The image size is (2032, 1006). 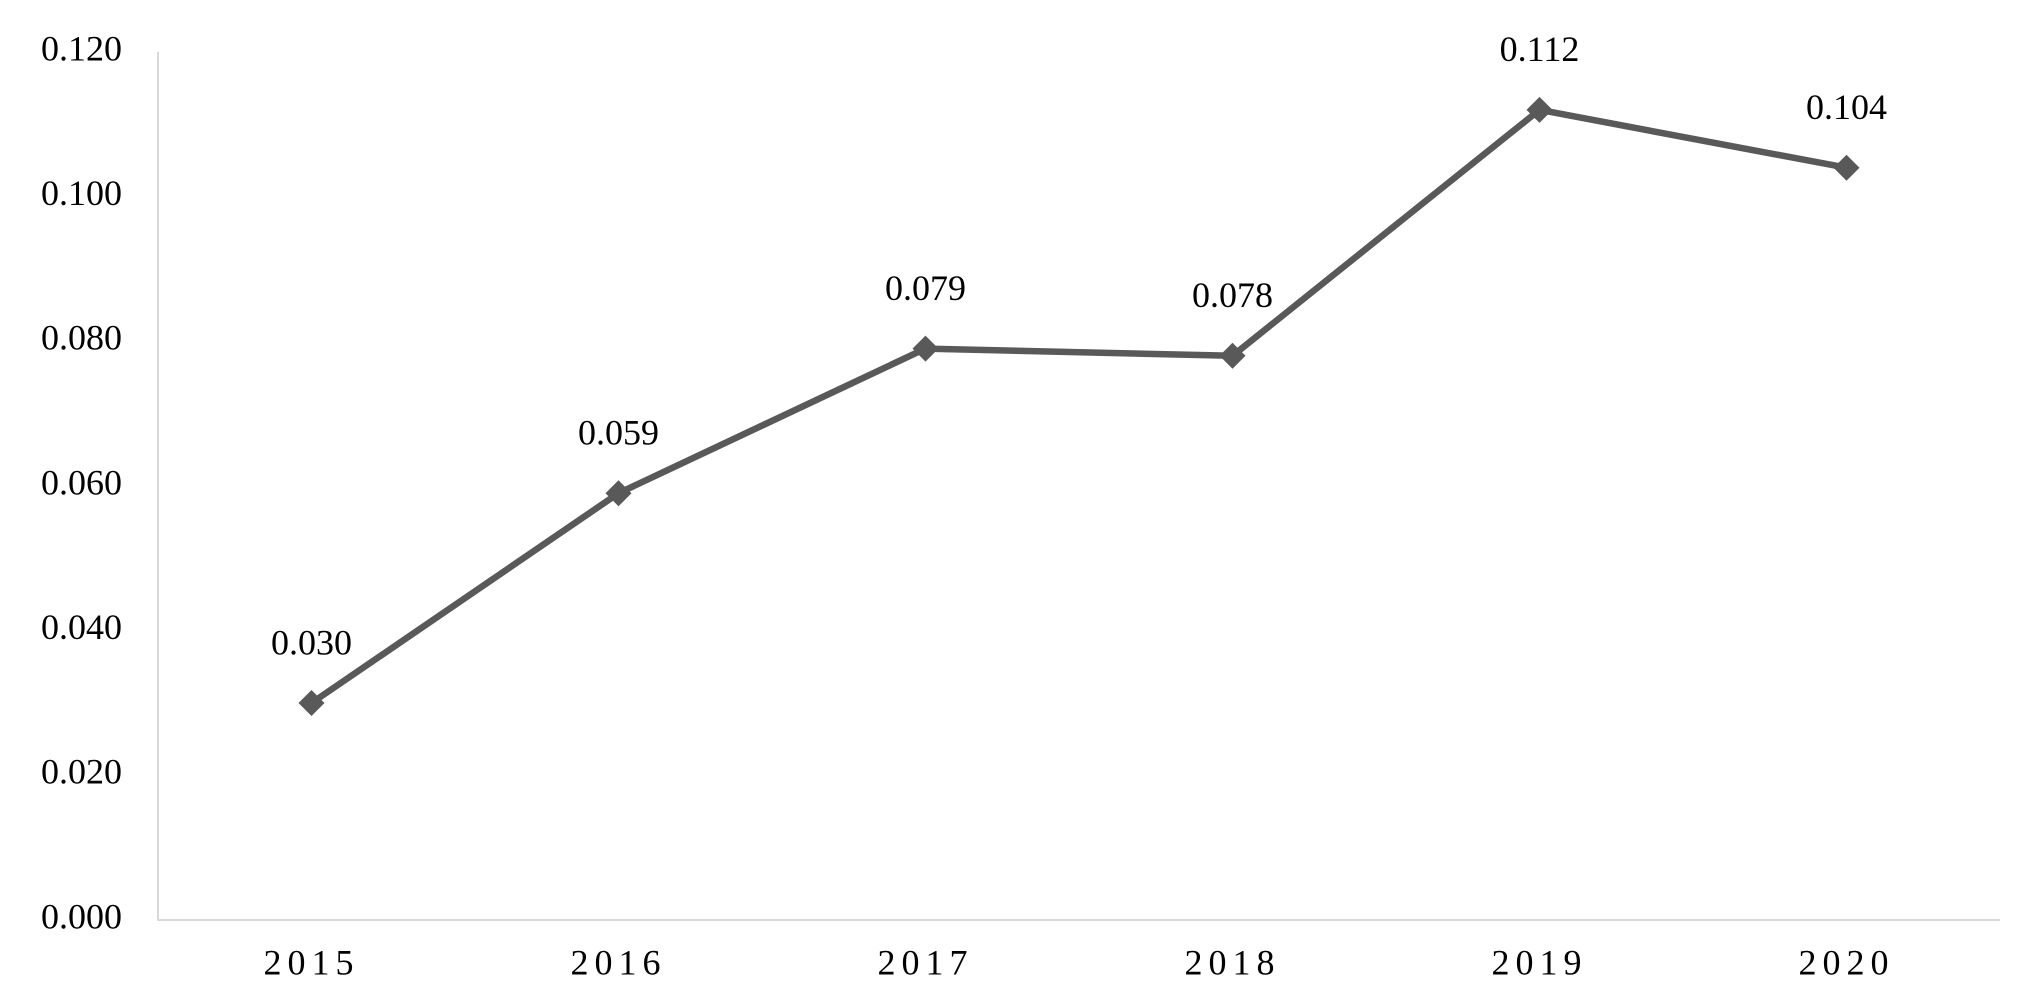 I want to click on x-tick-label: 2017, so click(x=926, y=962).